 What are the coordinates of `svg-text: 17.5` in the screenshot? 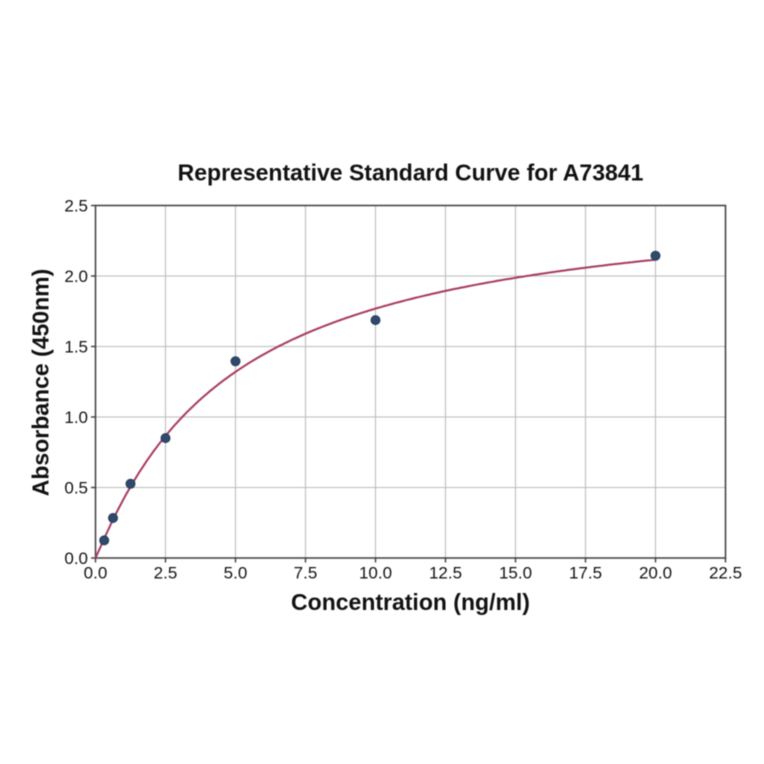 It's located at (585, 573).